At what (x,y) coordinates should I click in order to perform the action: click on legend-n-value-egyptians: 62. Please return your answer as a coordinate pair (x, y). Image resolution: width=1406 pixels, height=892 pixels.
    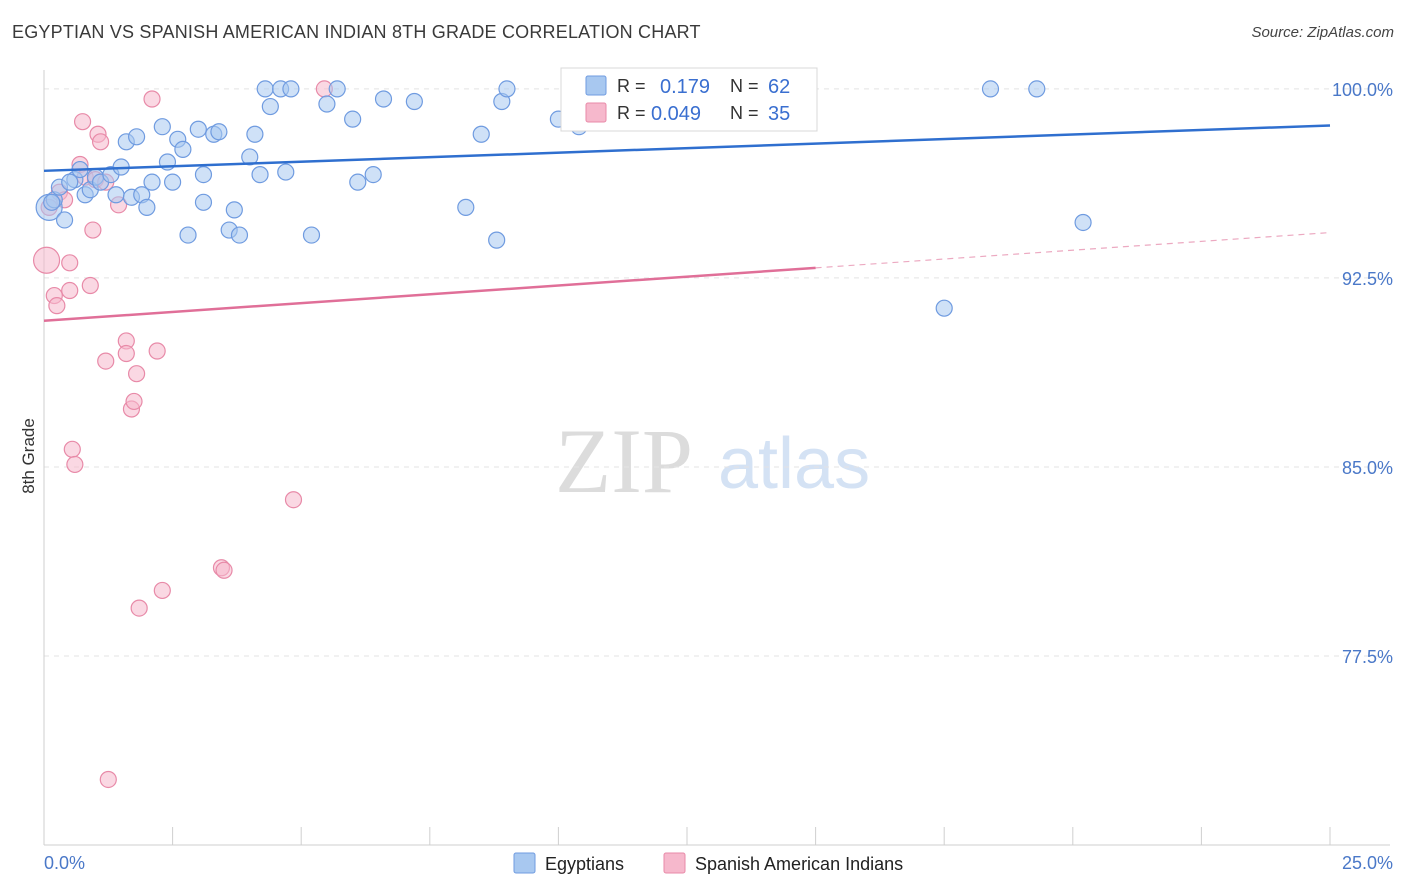
    Looking at the image, I should click on (779, 87).